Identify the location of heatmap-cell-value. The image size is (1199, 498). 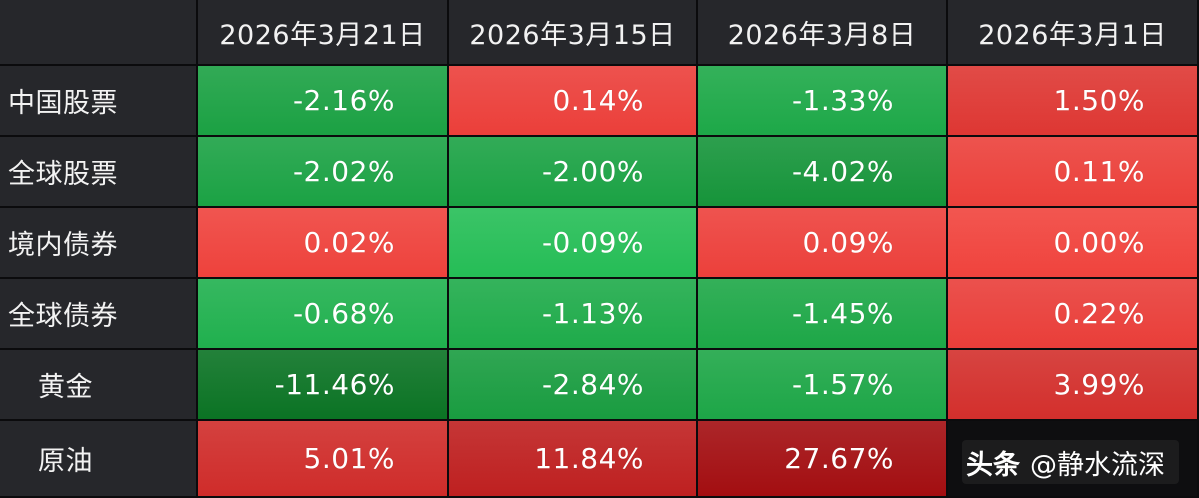
(1073, 459).